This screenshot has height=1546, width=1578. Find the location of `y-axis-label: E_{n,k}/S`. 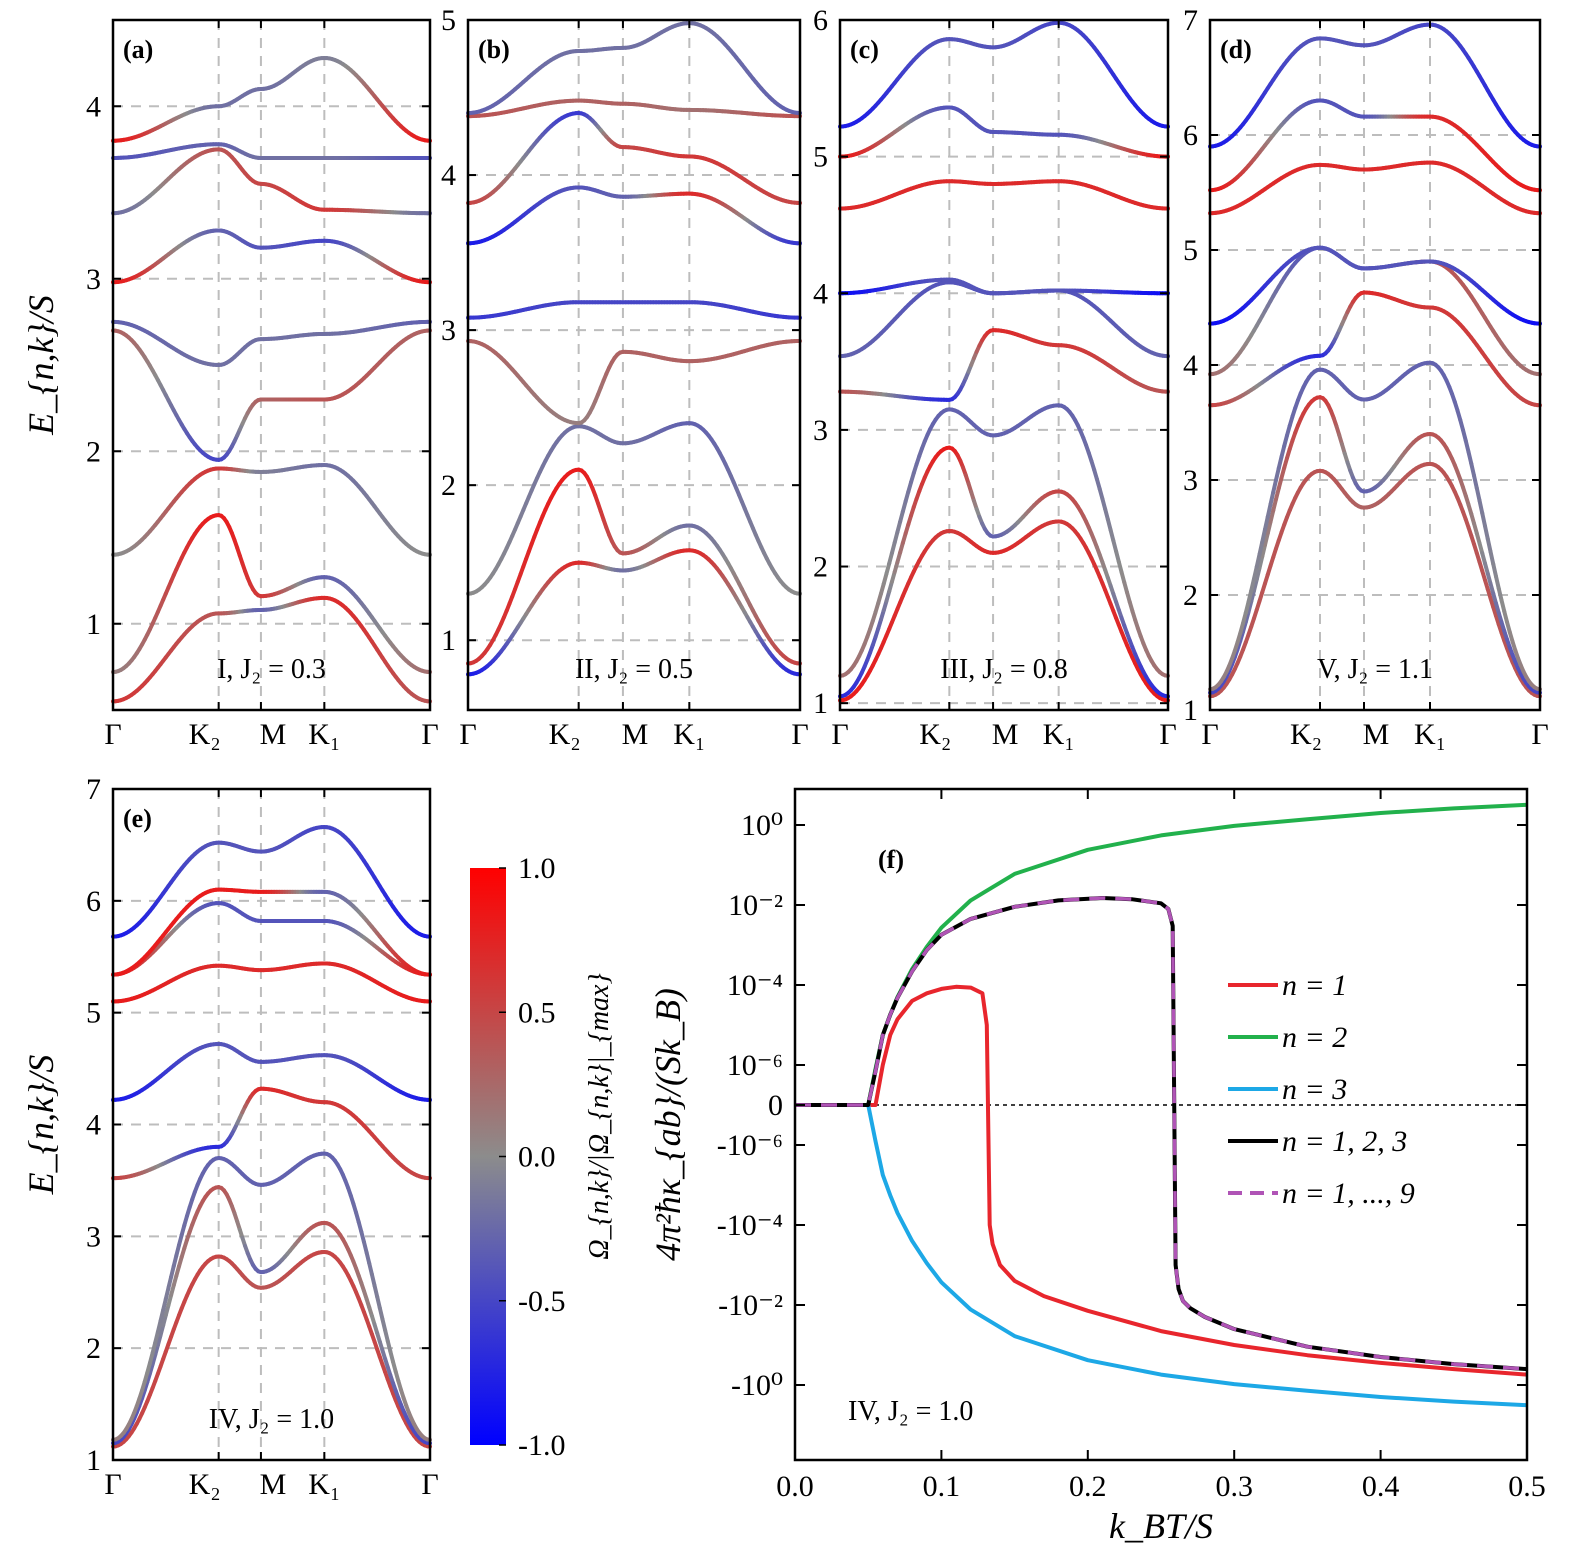

y-axis-label: E_{n,k}/S is located at coordinates (41, 365).